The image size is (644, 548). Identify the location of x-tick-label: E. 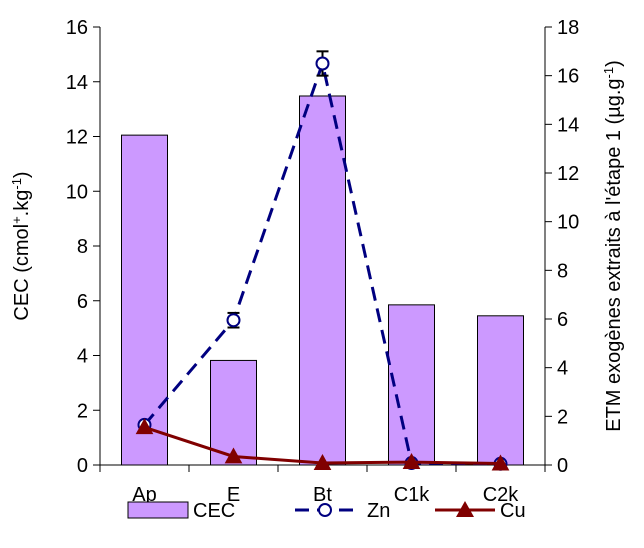
(233, 495).